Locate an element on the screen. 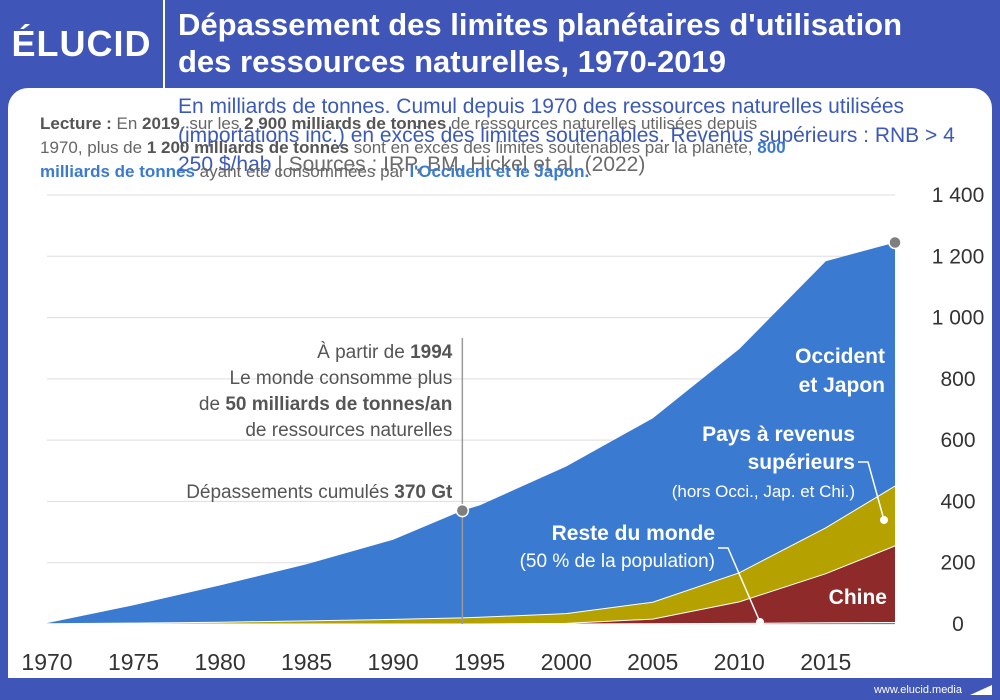 The width and height of the screenshot is (1000, 700). annotation-1994-line1: À partir de 1994 is located at coordinates (385, 352).